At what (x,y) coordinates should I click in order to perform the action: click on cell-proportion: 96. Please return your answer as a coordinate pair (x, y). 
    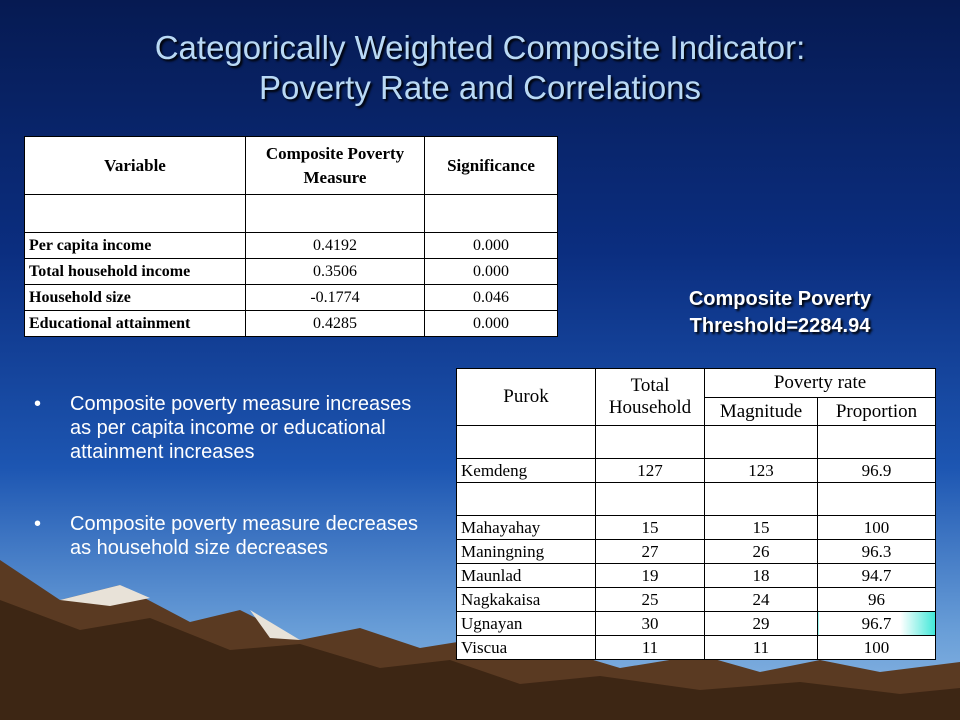
    Looking at the image, I should click on (876, 599).